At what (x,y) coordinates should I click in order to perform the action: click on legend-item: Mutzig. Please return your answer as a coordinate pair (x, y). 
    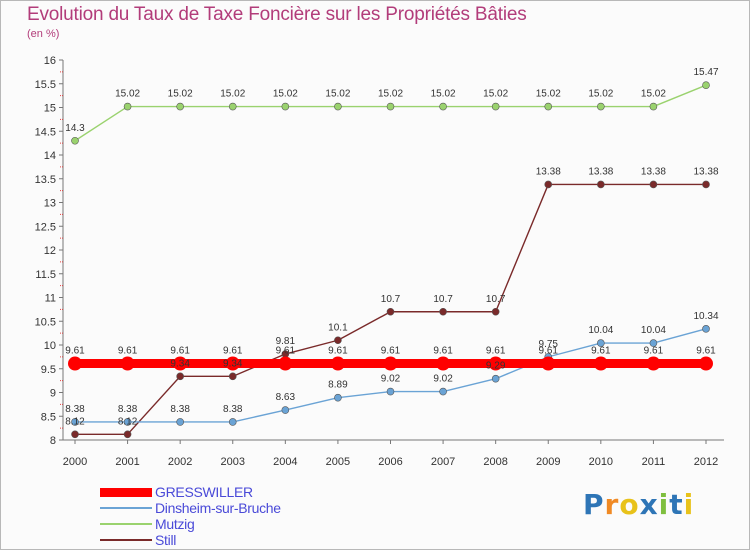
    Looking at the image, I should click on (190, 524).